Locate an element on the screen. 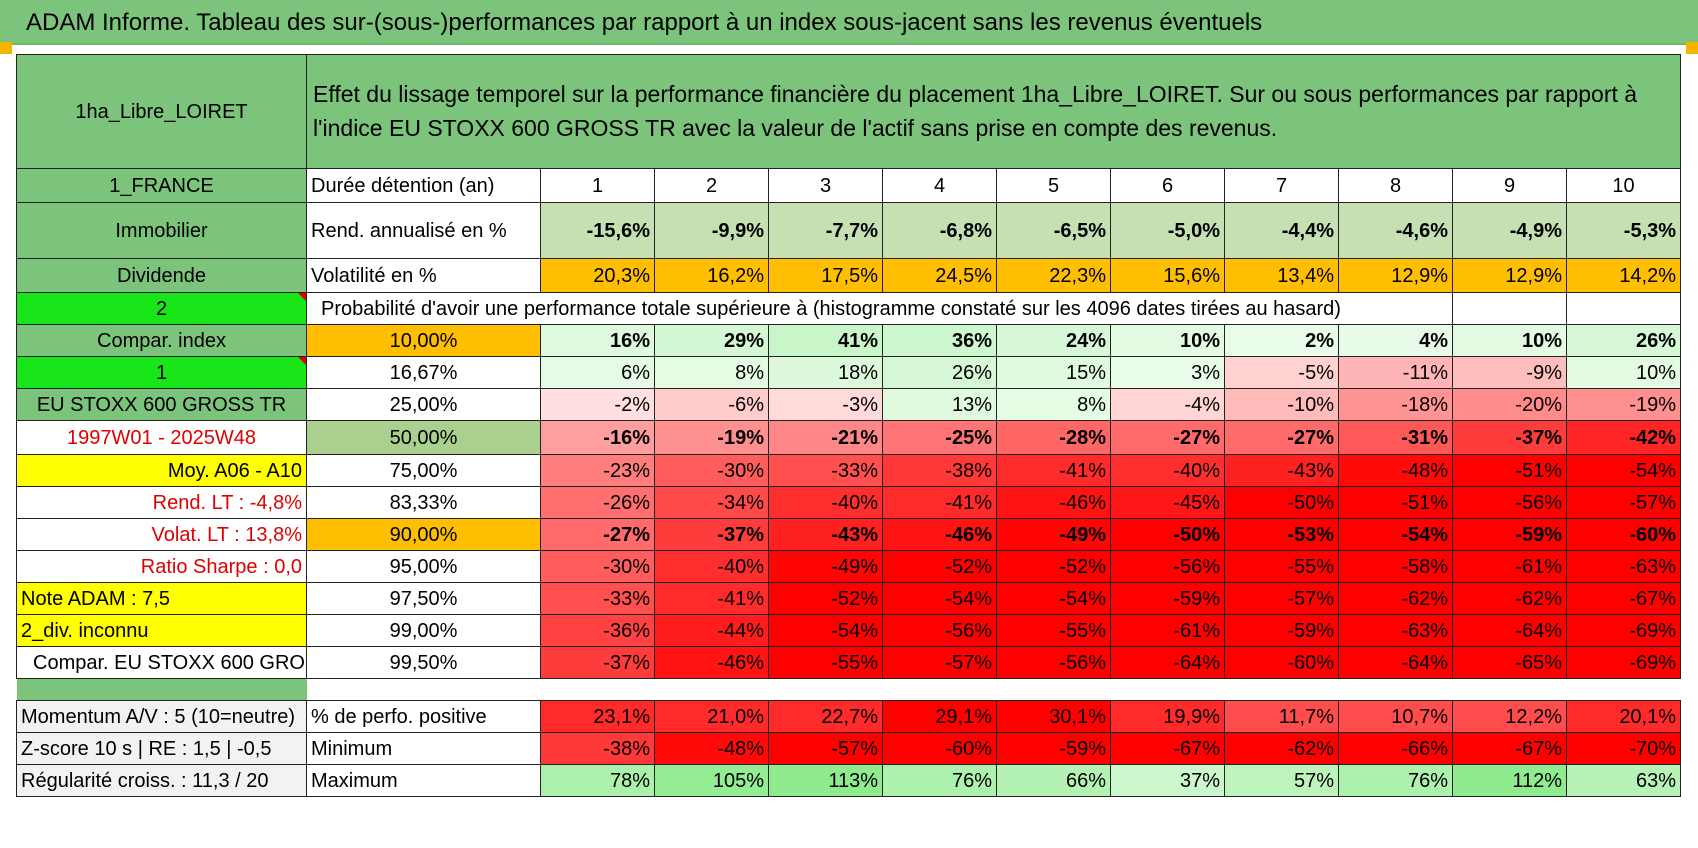  percentile-value: -45% is located at coordinates (1167, 502).